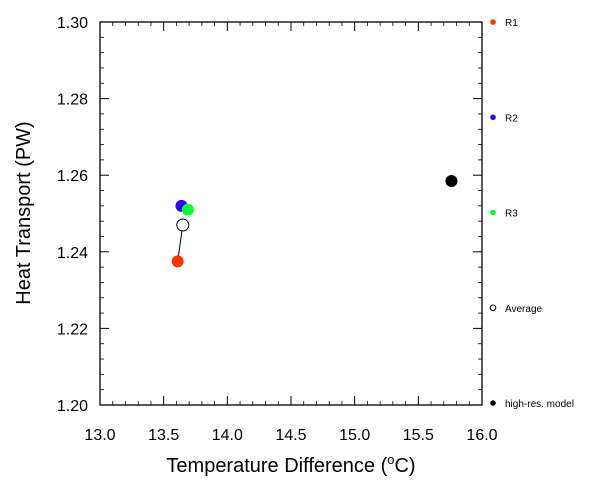 This screenshot has width=589, height=488. What do you see at coordinates (290, 464) in the screenshot?
I see `x-axis-label: Temperature Difference (oC)` at bounding box center [290, 464].